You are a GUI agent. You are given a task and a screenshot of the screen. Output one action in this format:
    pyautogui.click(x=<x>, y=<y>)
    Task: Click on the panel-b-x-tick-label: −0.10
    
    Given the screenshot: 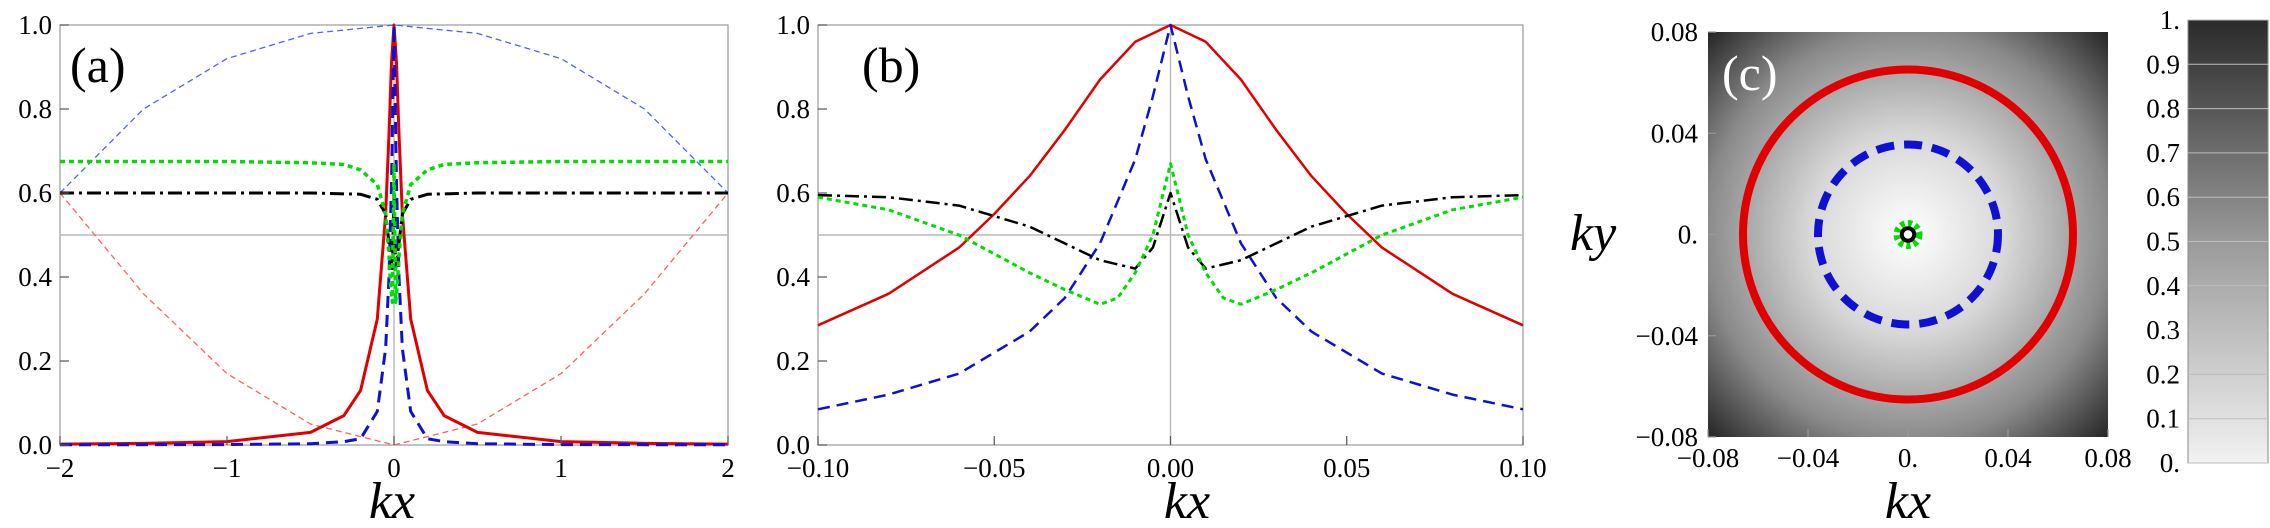 What is the action you would take?
    pyautogui.click(x=818, y=468)
    